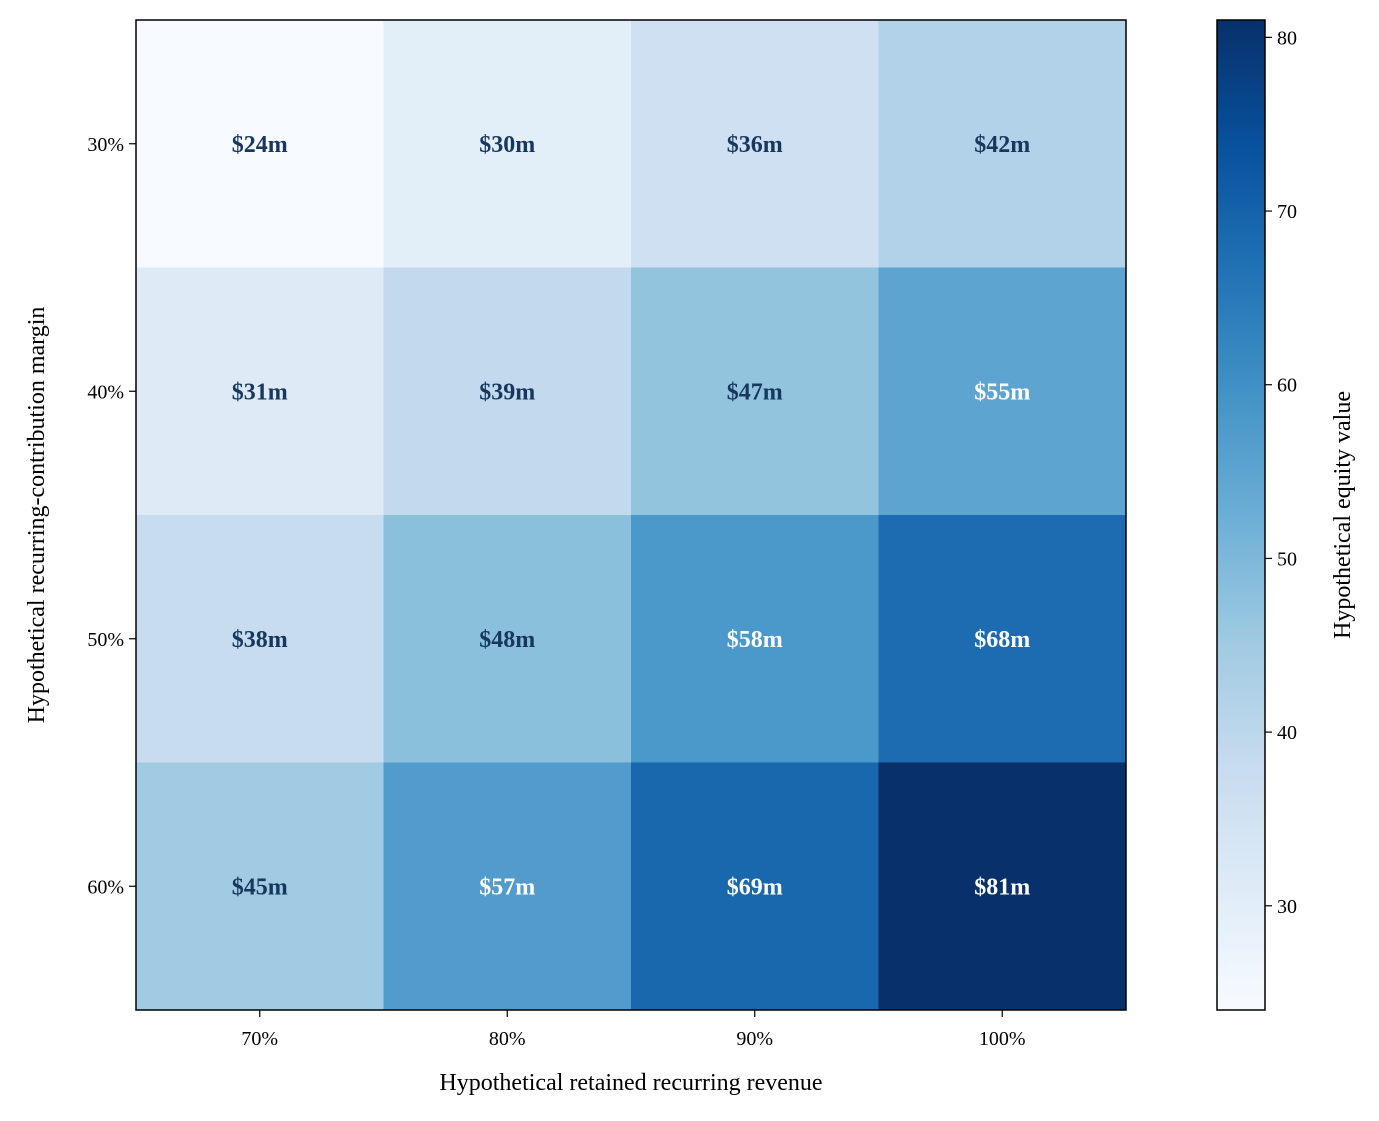  I want to click on x-tick-label: 100%, so click(1002, 1039).